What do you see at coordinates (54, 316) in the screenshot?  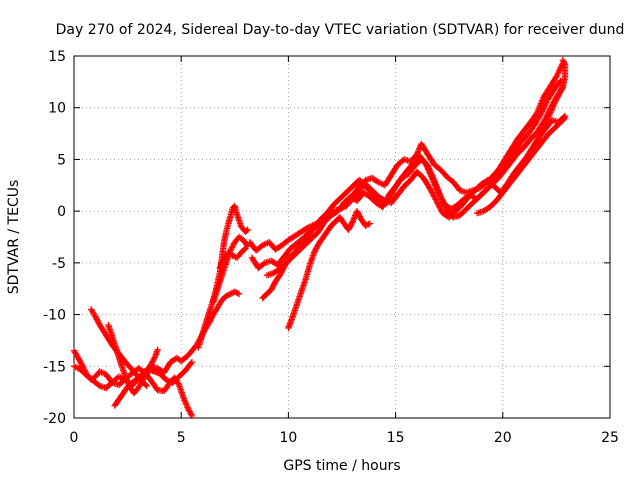 I see `y-tick-label: -10` at bounding box center [54, 316].